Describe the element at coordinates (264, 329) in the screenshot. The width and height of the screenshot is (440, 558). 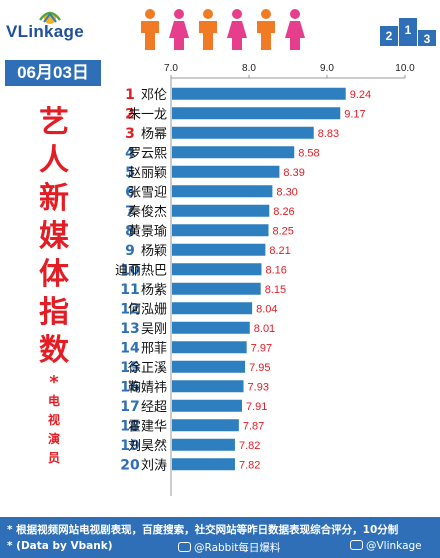
I see `value-label: 8.01` at that location.